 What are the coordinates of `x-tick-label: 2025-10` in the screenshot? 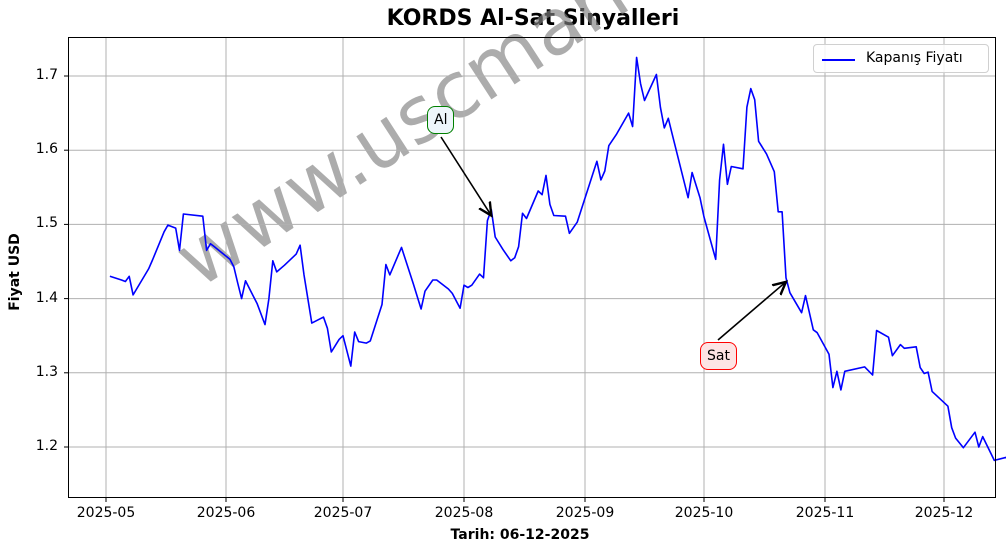 It's located at (704, 513).